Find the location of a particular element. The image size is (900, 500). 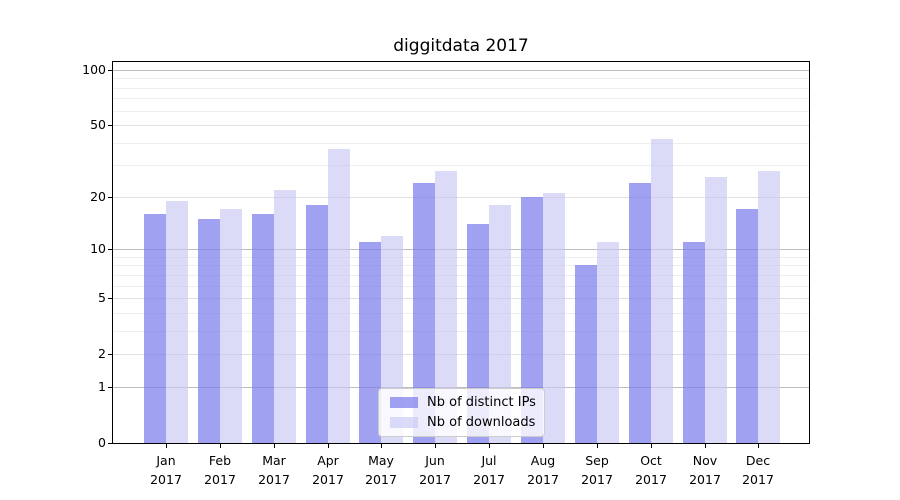

bar-downloads-jun is located at coordinates (446, 307).